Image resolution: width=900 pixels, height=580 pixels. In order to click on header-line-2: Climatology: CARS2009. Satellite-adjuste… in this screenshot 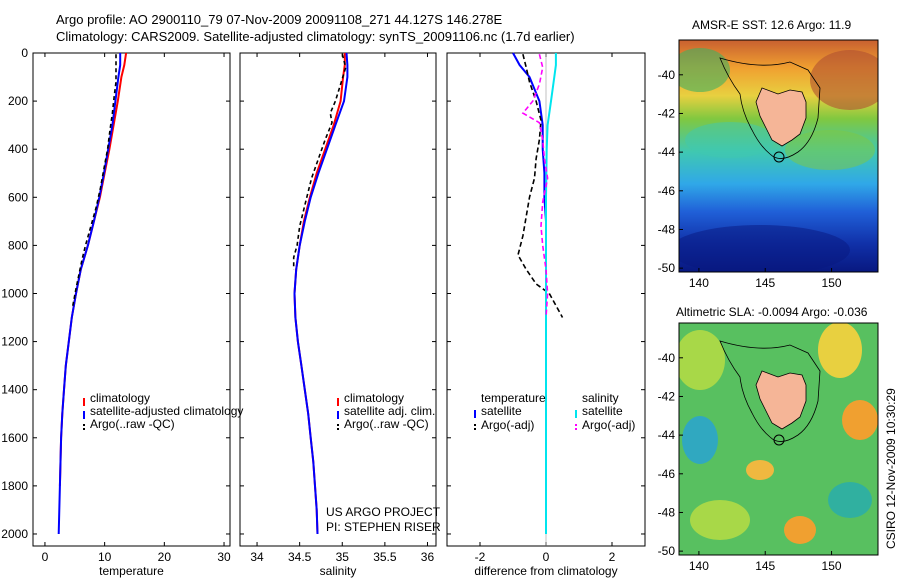, I will do `click(315, 36)`.